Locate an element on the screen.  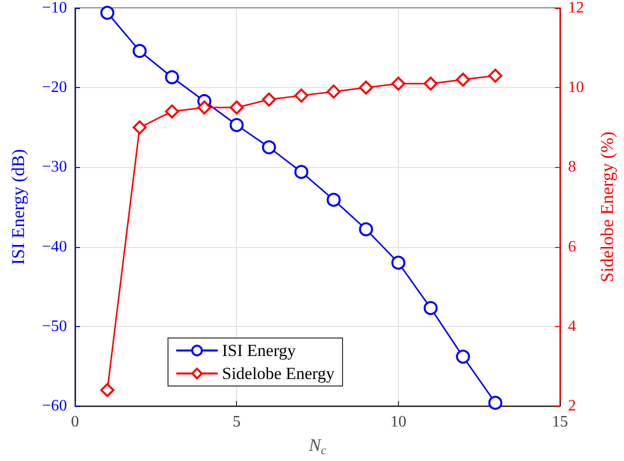
y2-tick-label: 12 is located at coordinates (576, 8).